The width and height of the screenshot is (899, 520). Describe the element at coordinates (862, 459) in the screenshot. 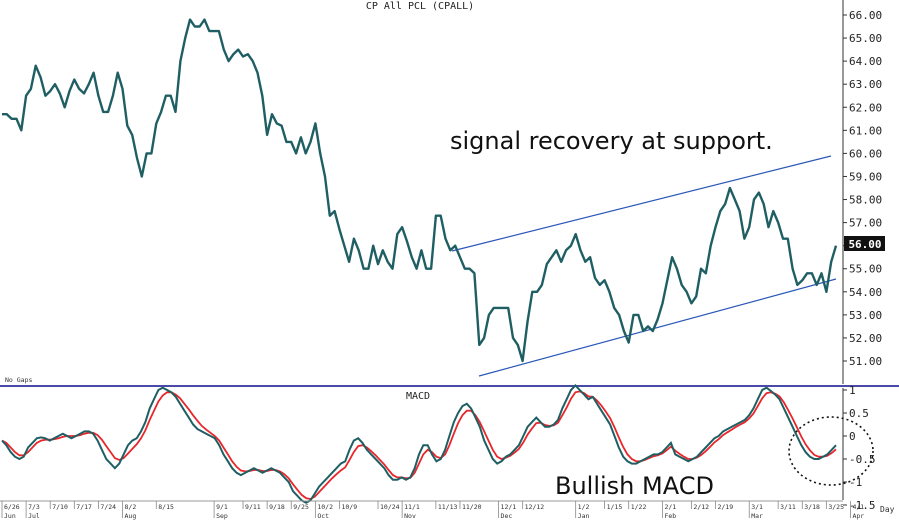

I see `macd-tick-label: -0.5` at that location.